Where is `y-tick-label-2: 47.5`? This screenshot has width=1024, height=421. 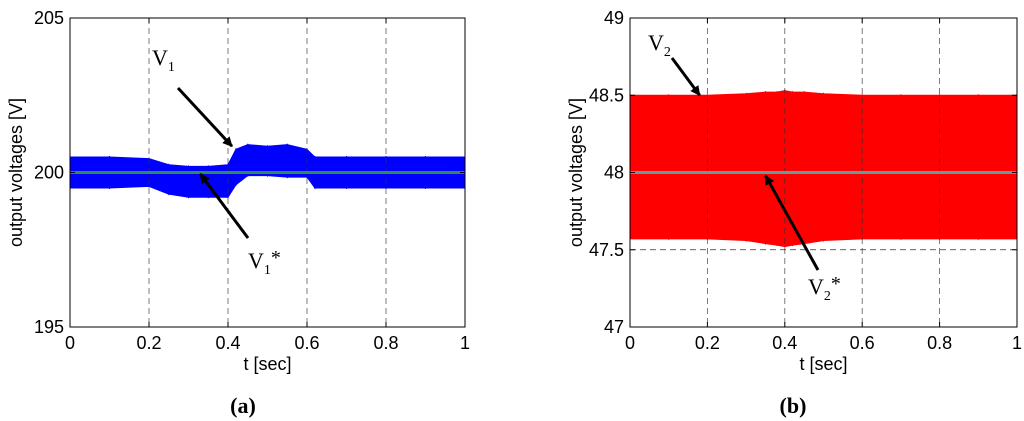 y-tick-label-2: 47.5 is located at coordinates (606, 250).